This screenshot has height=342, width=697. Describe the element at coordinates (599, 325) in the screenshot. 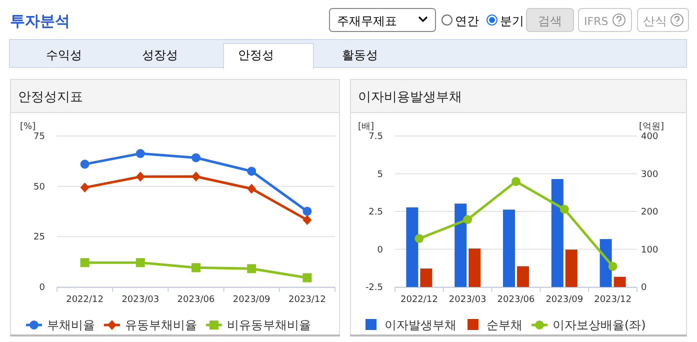

I see `legend-label: 이자보상배율(좌)` at that location.